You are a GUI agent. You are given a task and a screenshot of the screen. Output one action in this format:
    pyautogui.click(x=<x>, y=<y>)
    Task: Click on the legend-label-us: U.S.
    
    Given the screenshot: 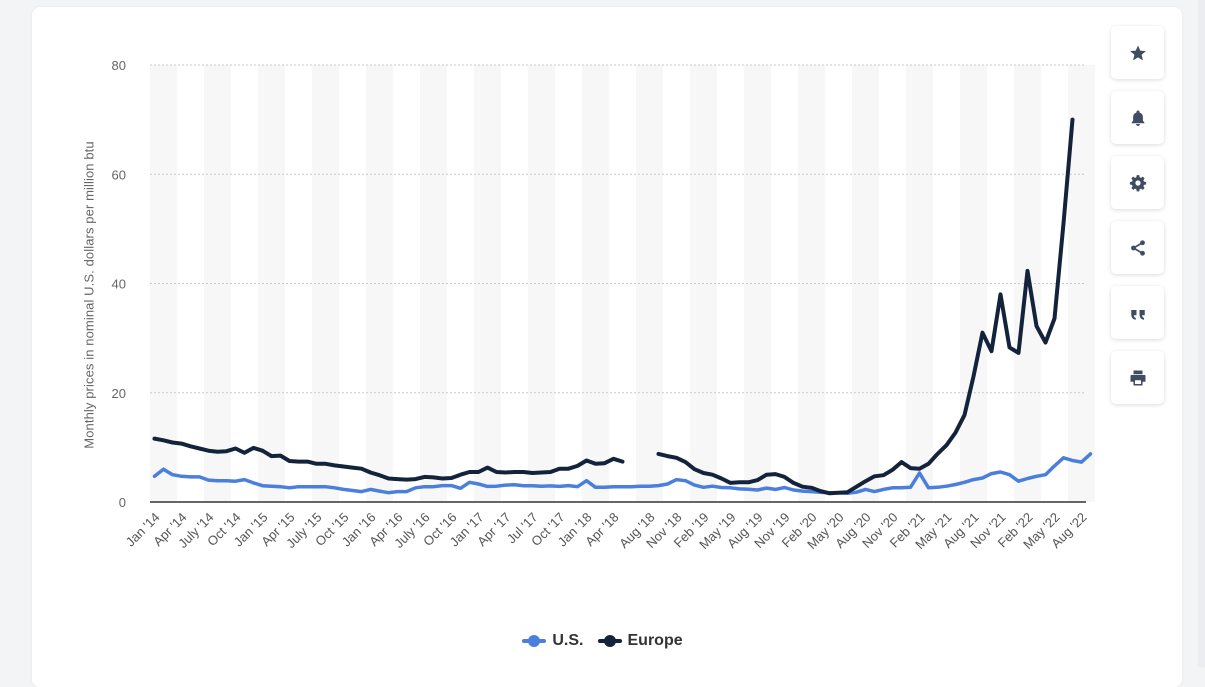 What is the action you would take?
    pyautogui.click(x=568, y=640)
    